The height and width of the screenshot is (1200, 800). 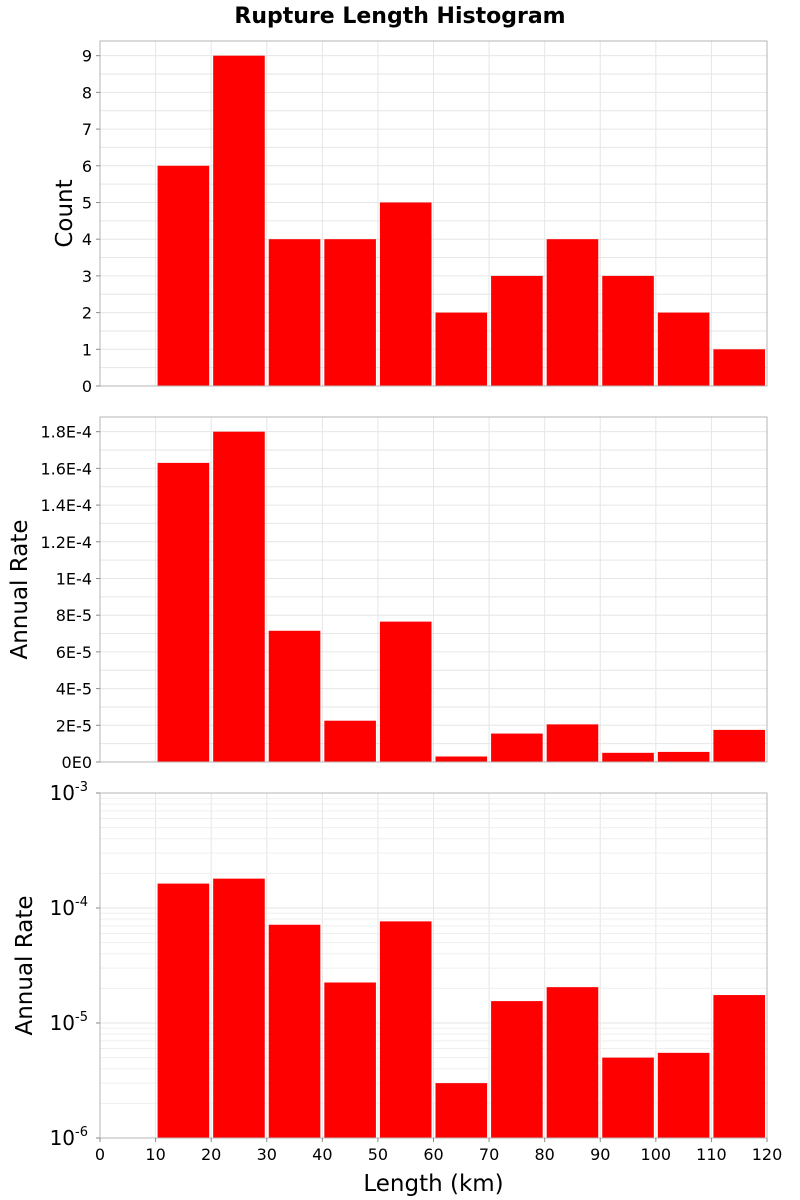 I want to click on y-tick-label: 10⁻⁶, so click(x=69, y=1137).